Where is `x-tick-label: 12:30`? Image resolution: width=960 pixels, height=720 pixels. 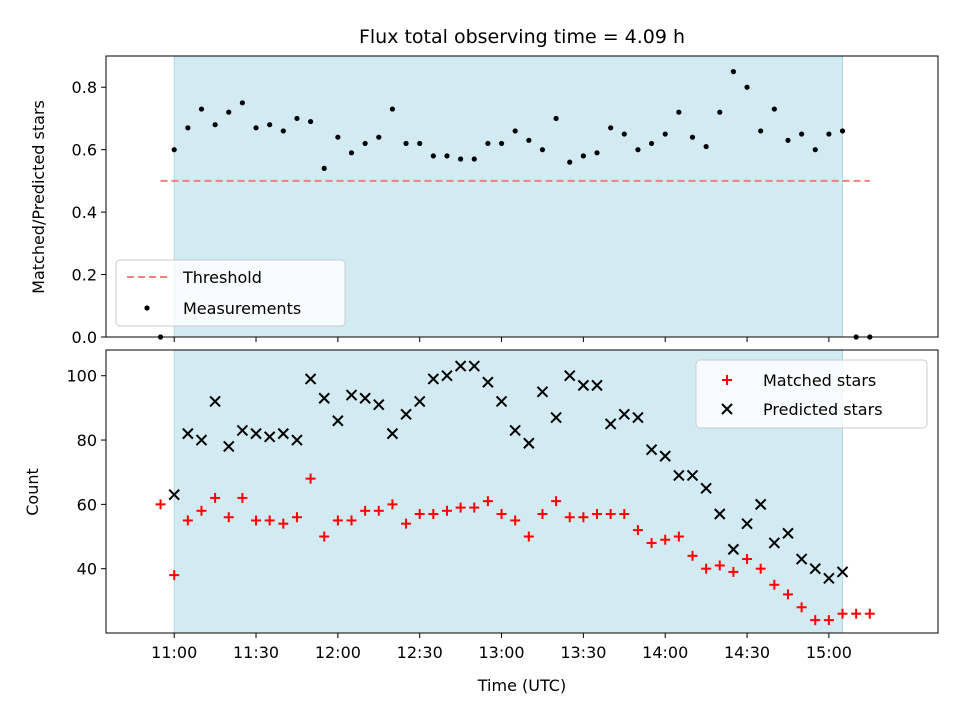
x-tick-label: 12:30 is located at coordinates (420, 652).